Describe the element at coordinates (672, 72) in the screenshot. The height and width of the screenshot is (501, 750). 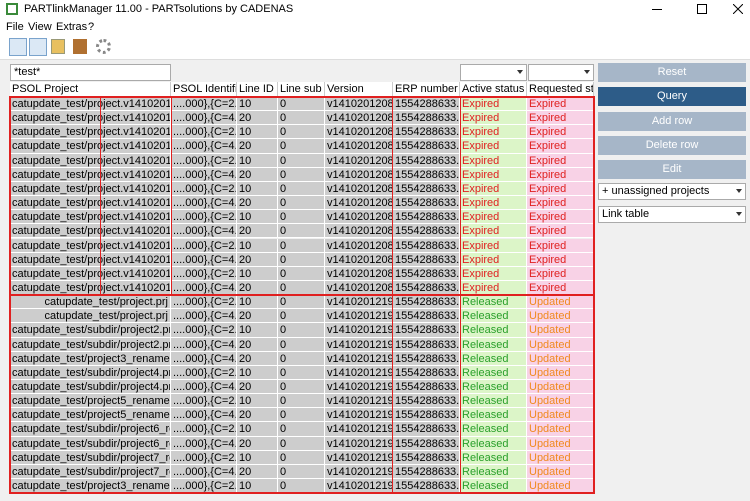
I see `button: Reset` at that location.